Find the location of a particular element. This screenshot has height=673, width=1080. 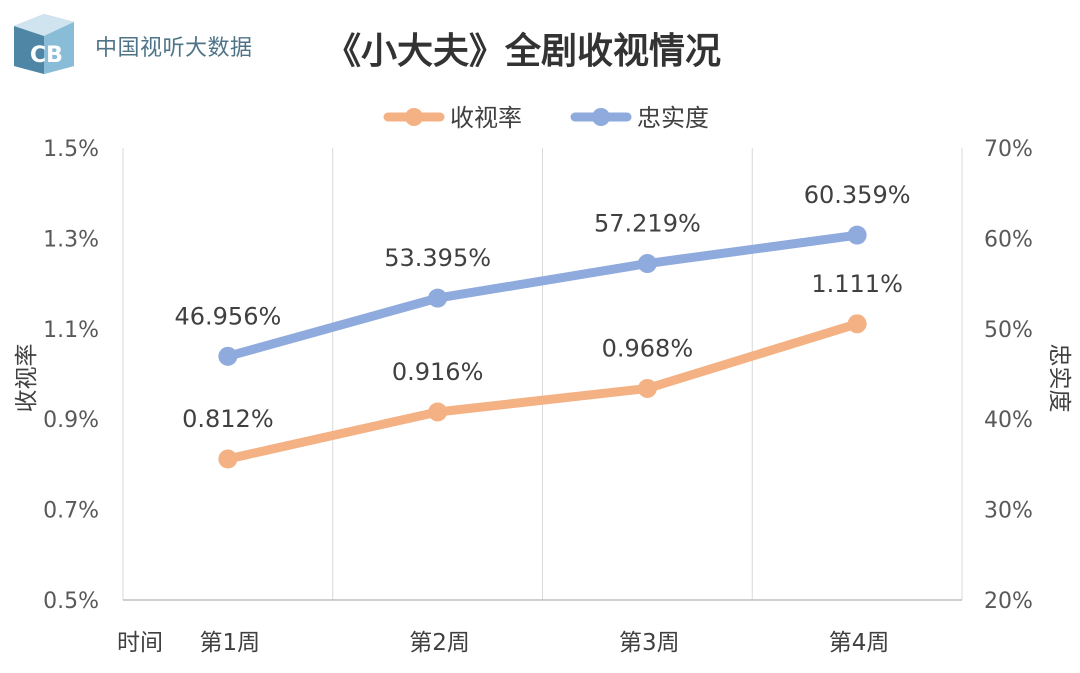

y-tick-label-right: 20% is located at coordinates (1008, 601).